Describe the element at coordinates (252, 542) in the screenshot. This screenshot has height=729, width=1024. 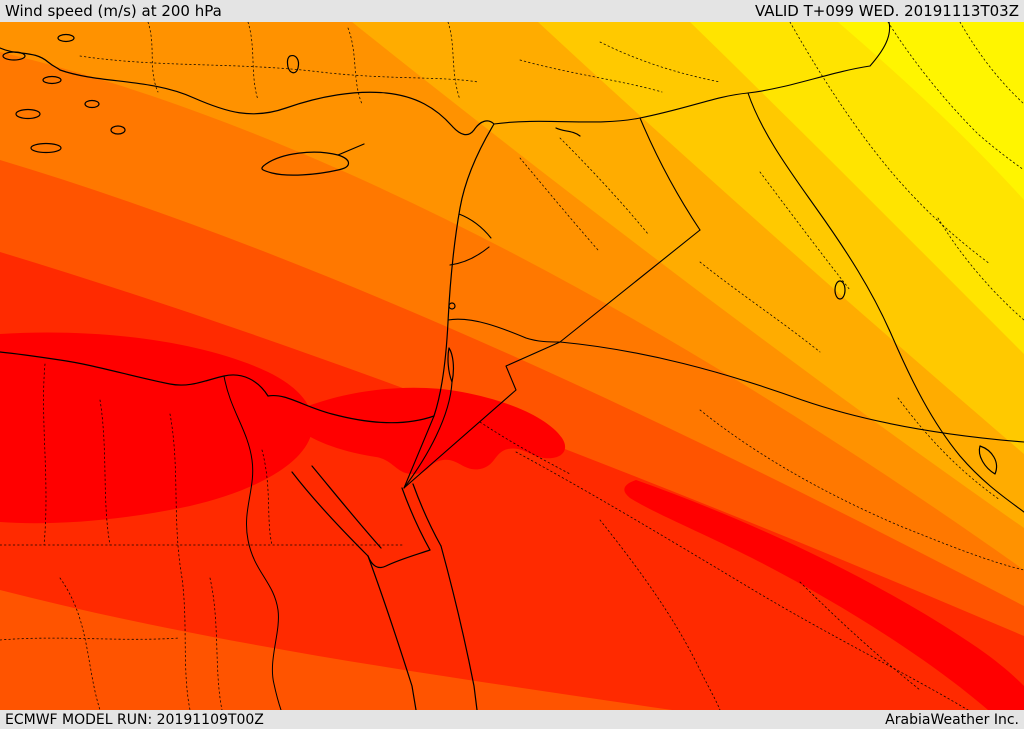
I see `nile-river` at that location.